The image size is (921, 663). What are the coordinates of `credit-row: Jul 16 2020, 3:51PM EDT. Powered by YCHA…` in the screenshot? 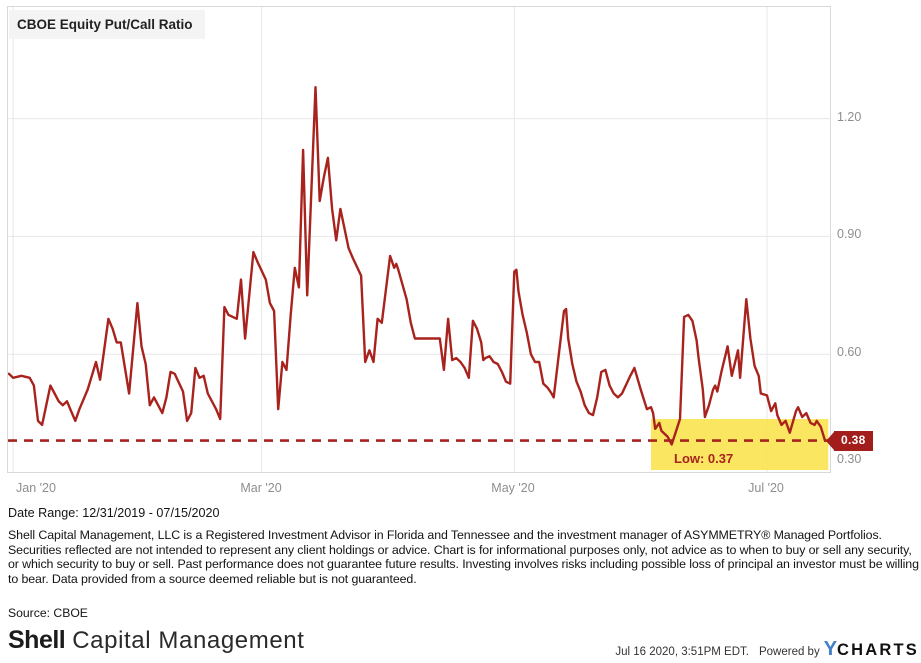 It's located at (767, 649).